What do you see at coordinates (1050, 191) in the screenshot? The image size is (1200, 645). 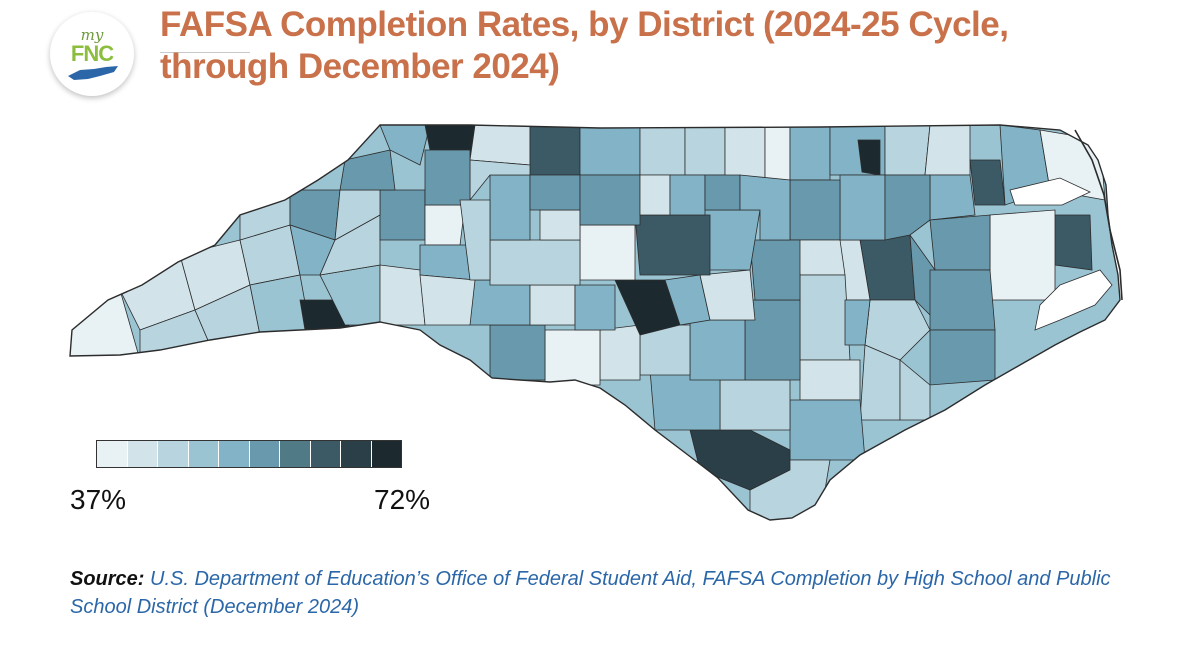 I see `albemarle-sound` at bounding box center [1050, 191].